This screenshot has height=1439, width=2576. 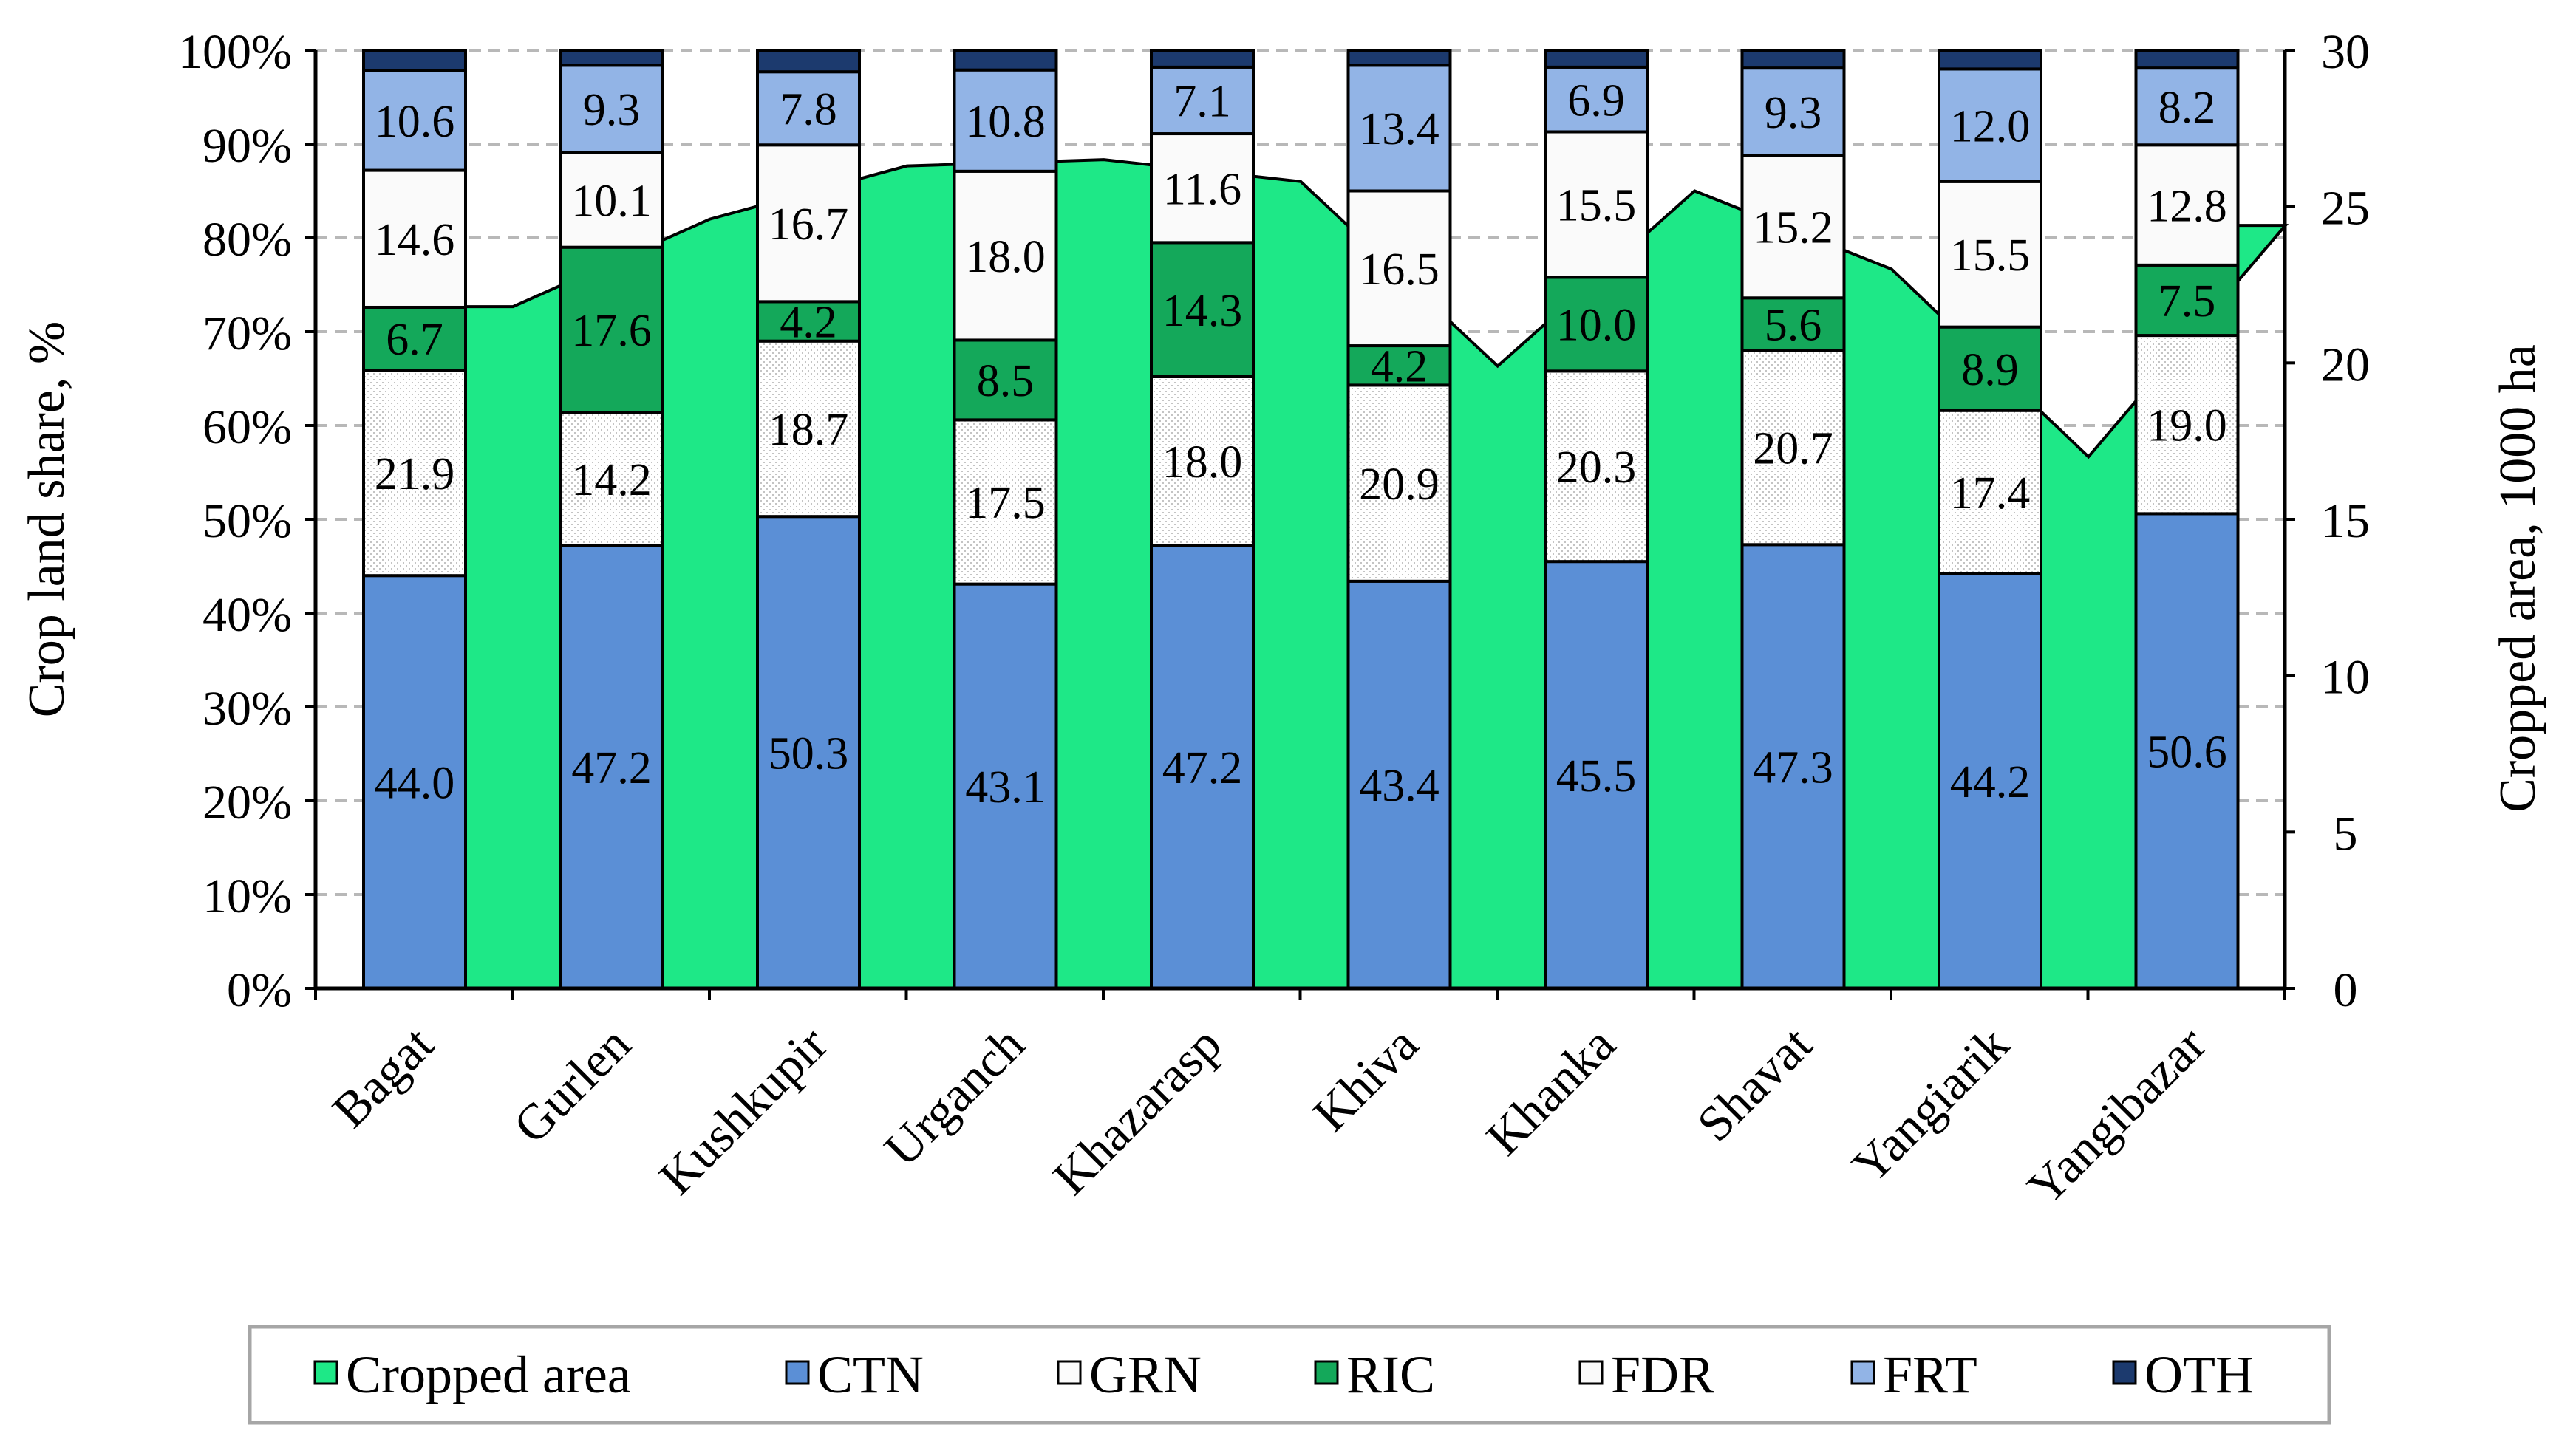 I want to click on bar-ctn-khazarasp, so click(x=1202, y=767).